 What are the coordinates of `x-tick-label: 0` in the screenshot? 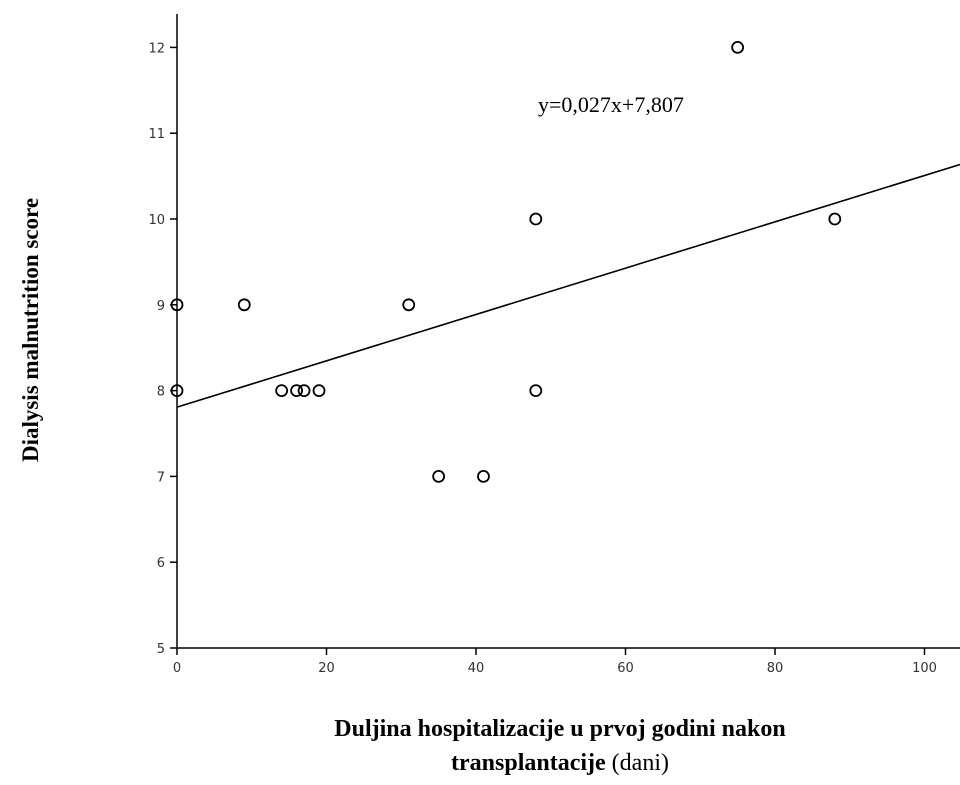 It's located at (177, 668).